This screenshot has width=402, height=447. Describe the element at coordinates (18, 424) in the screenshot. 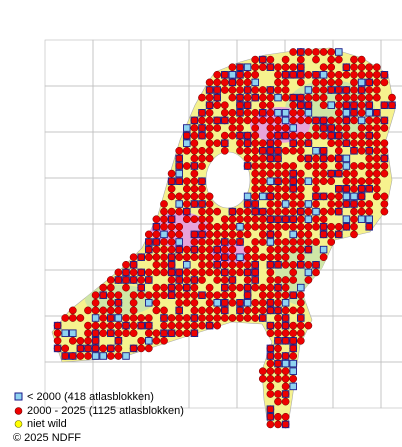

I see `legend-dot` at that location.